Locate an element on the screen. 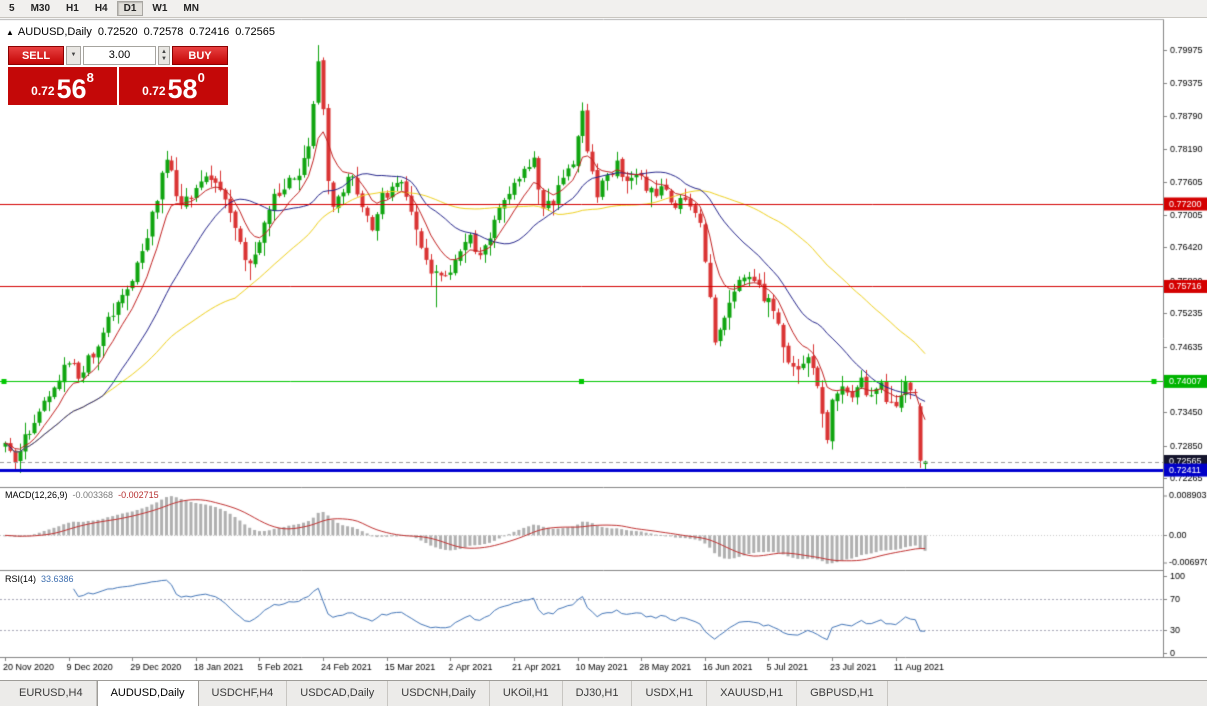 The height and width of the screenshot is (706, 1207). volume-input: 3.00 is located at coordinates (119, 55).